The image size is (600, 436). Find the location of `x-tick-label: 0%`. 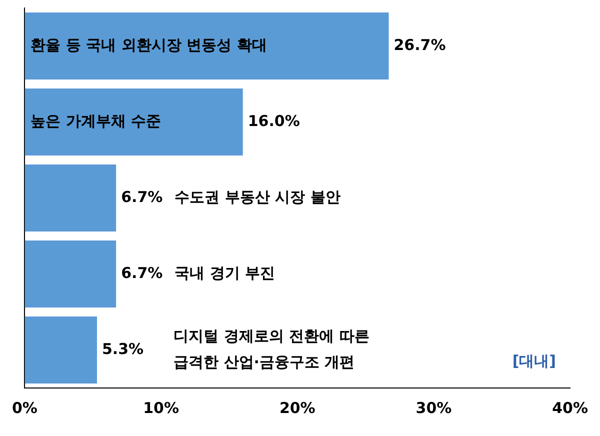

x-tick-label: 0% is located at coordinates (25, 407).